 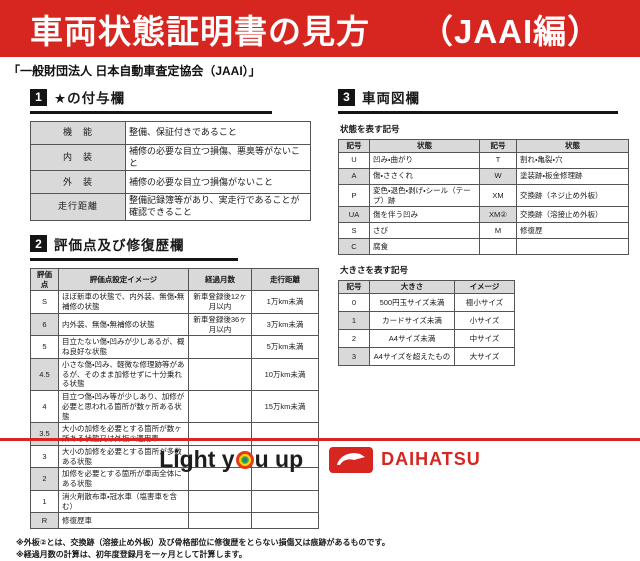 What do you see at coordinates (391, 98) in the screenshot?
I see `section-title: 車両図欄` at bounding box center [391, 98].